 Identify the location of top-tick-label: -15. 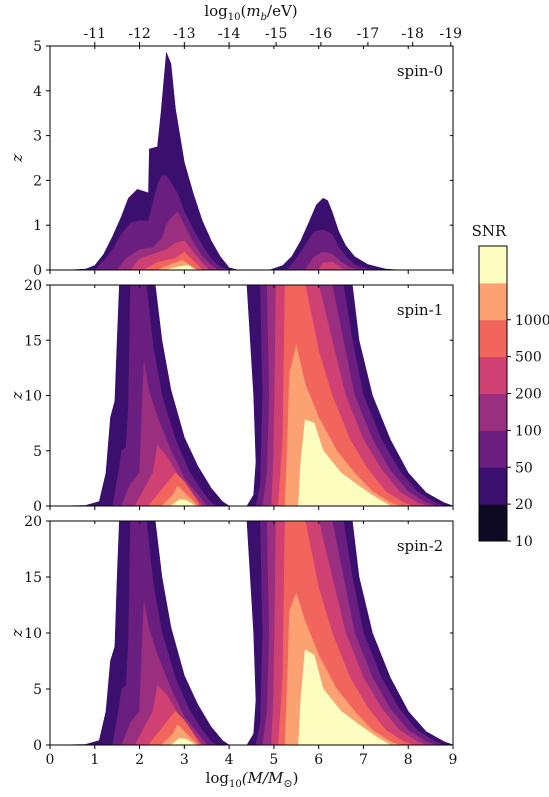
(276, 34).